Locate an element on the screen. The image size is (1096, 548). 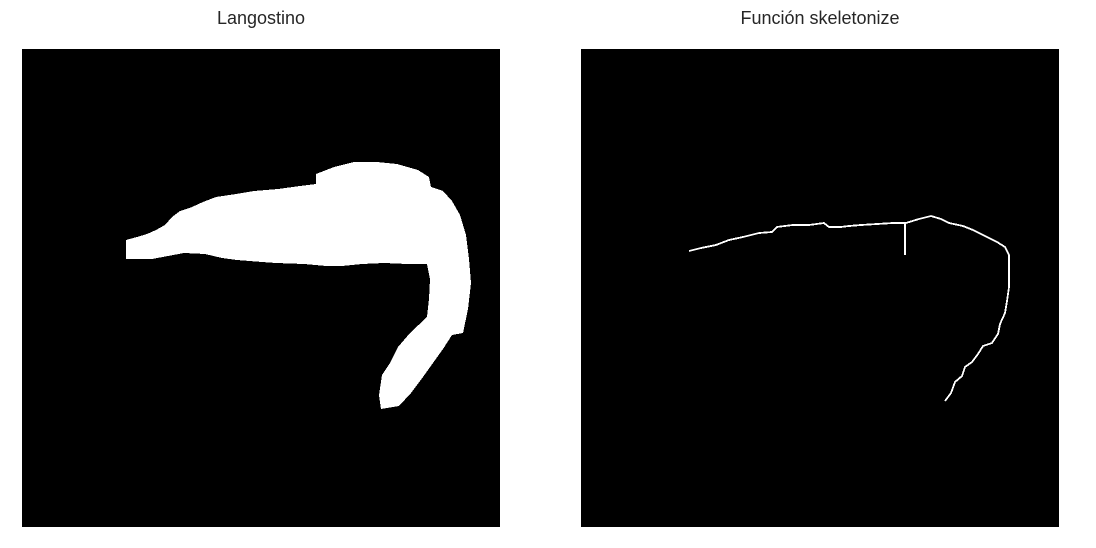
panel-title-skeletonize: Función skeletonize is located at coordinates (820, 18).